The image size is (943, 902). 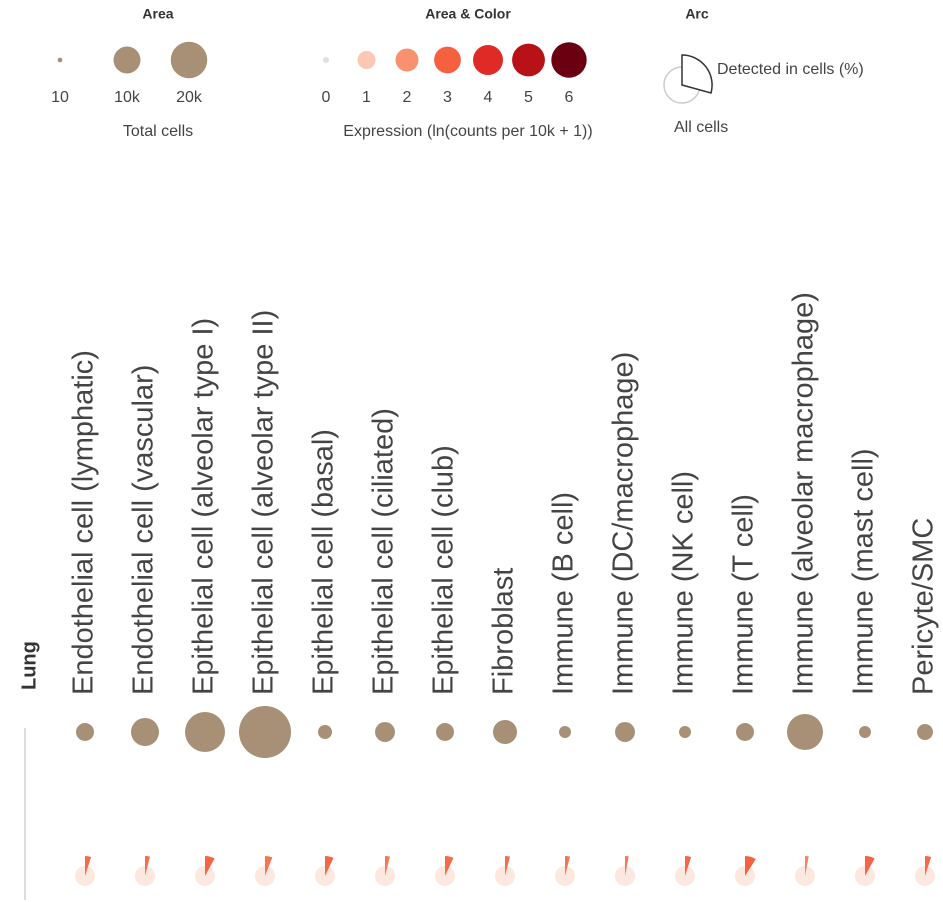 I want to click on legend-caption: Expression (ln(counts per 10k + 1)), so click(x=467, y=131).